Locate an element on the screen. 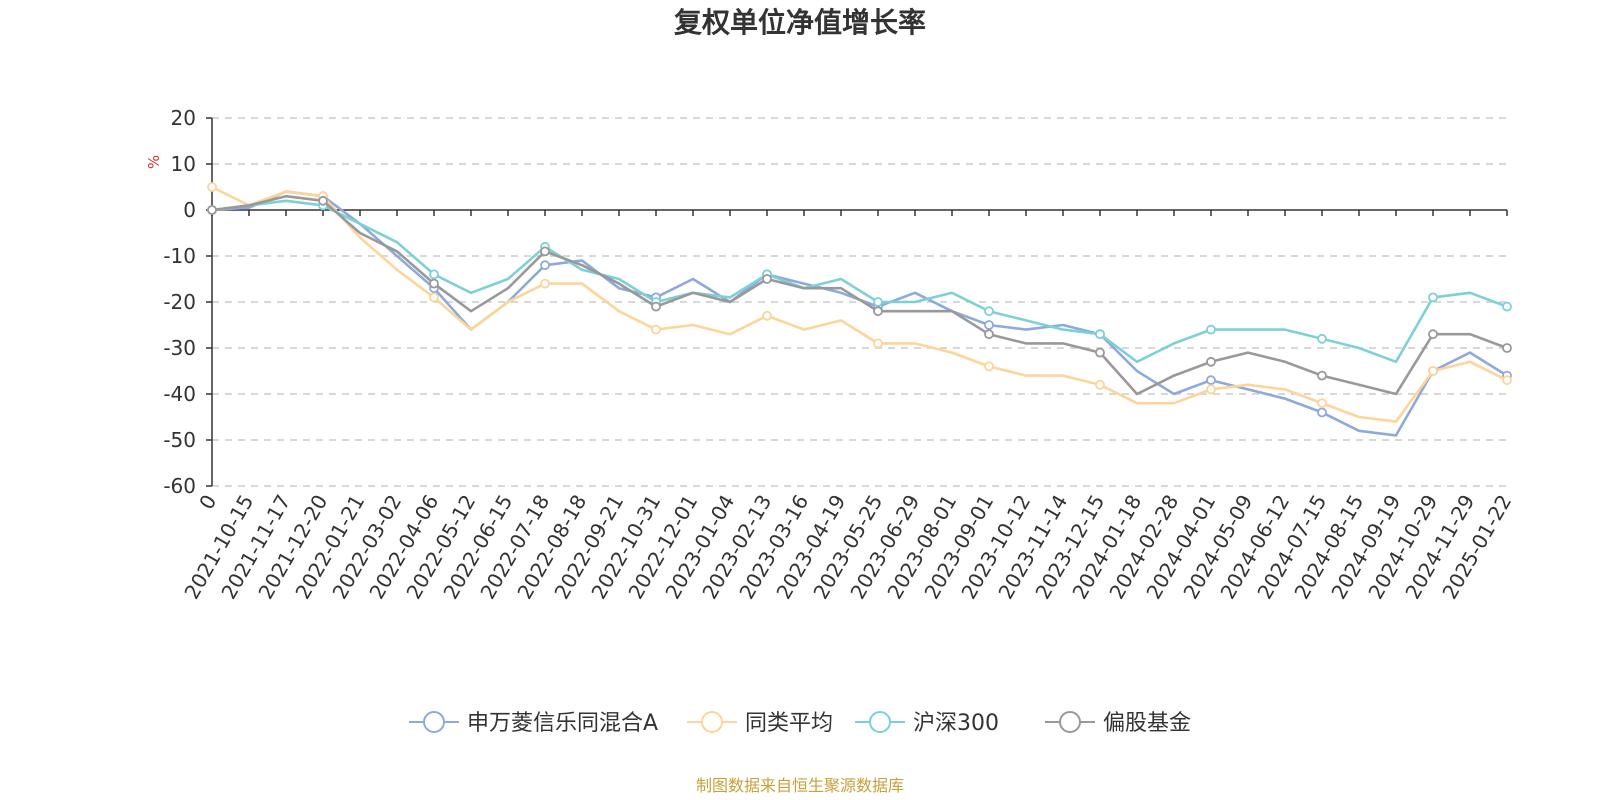 The image size is (1600, 800). legend-label: 申万菱信乐同混合A is located at coordinates (562, 723).